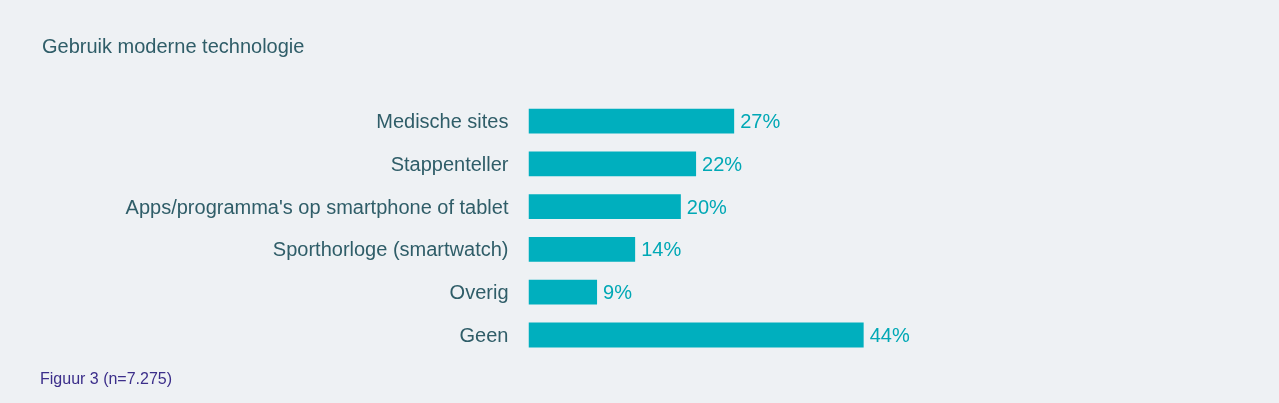 The height and width of the screenshot is (403, 1279). What do you see at coordinates (889, 334) in the screenshot?
I see `data-label: 44%` at bounding box center [889, 334].